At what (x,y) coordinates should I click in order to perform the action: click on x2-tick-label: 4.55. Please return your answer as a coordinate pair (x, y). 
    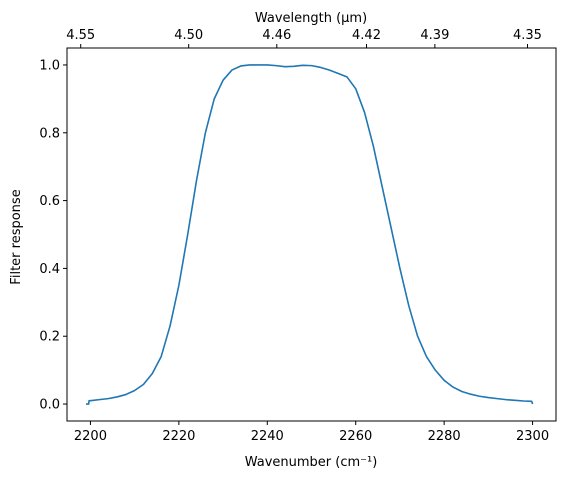
    Looking at the image, I should click on (80, 35).